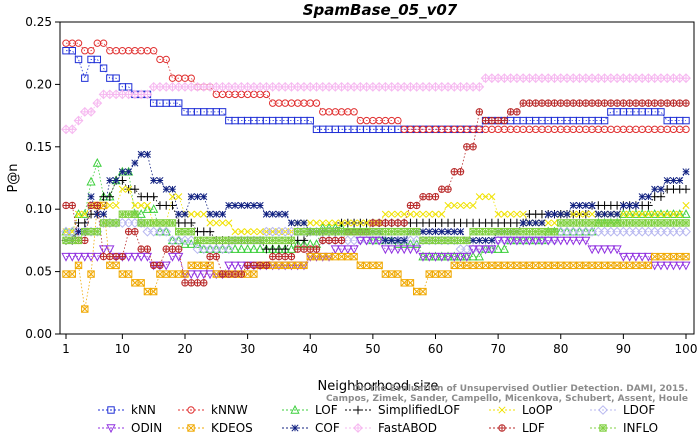 This screenshot has width=699, height=434. What do you see at coordinates (13, 177) in the screenshot?
I see `y-axis-label: P@n` at bounding box center [13, 177].